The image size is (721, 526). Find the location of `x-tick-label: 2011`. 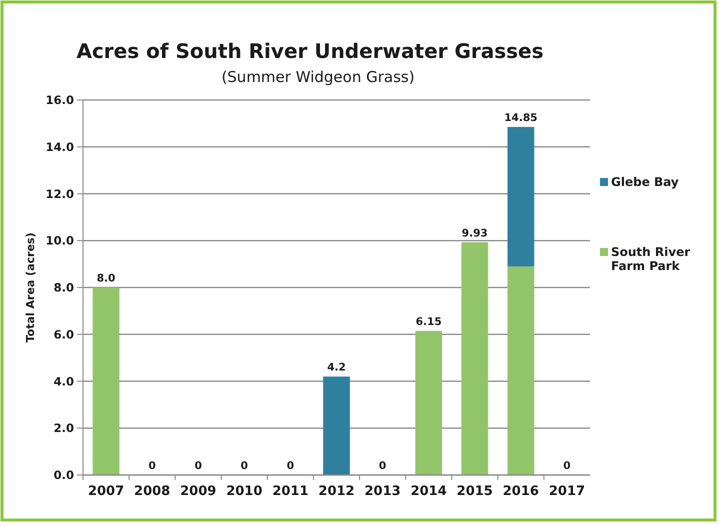

x-tick-label: 2011 is located at coordinates (290, 491).